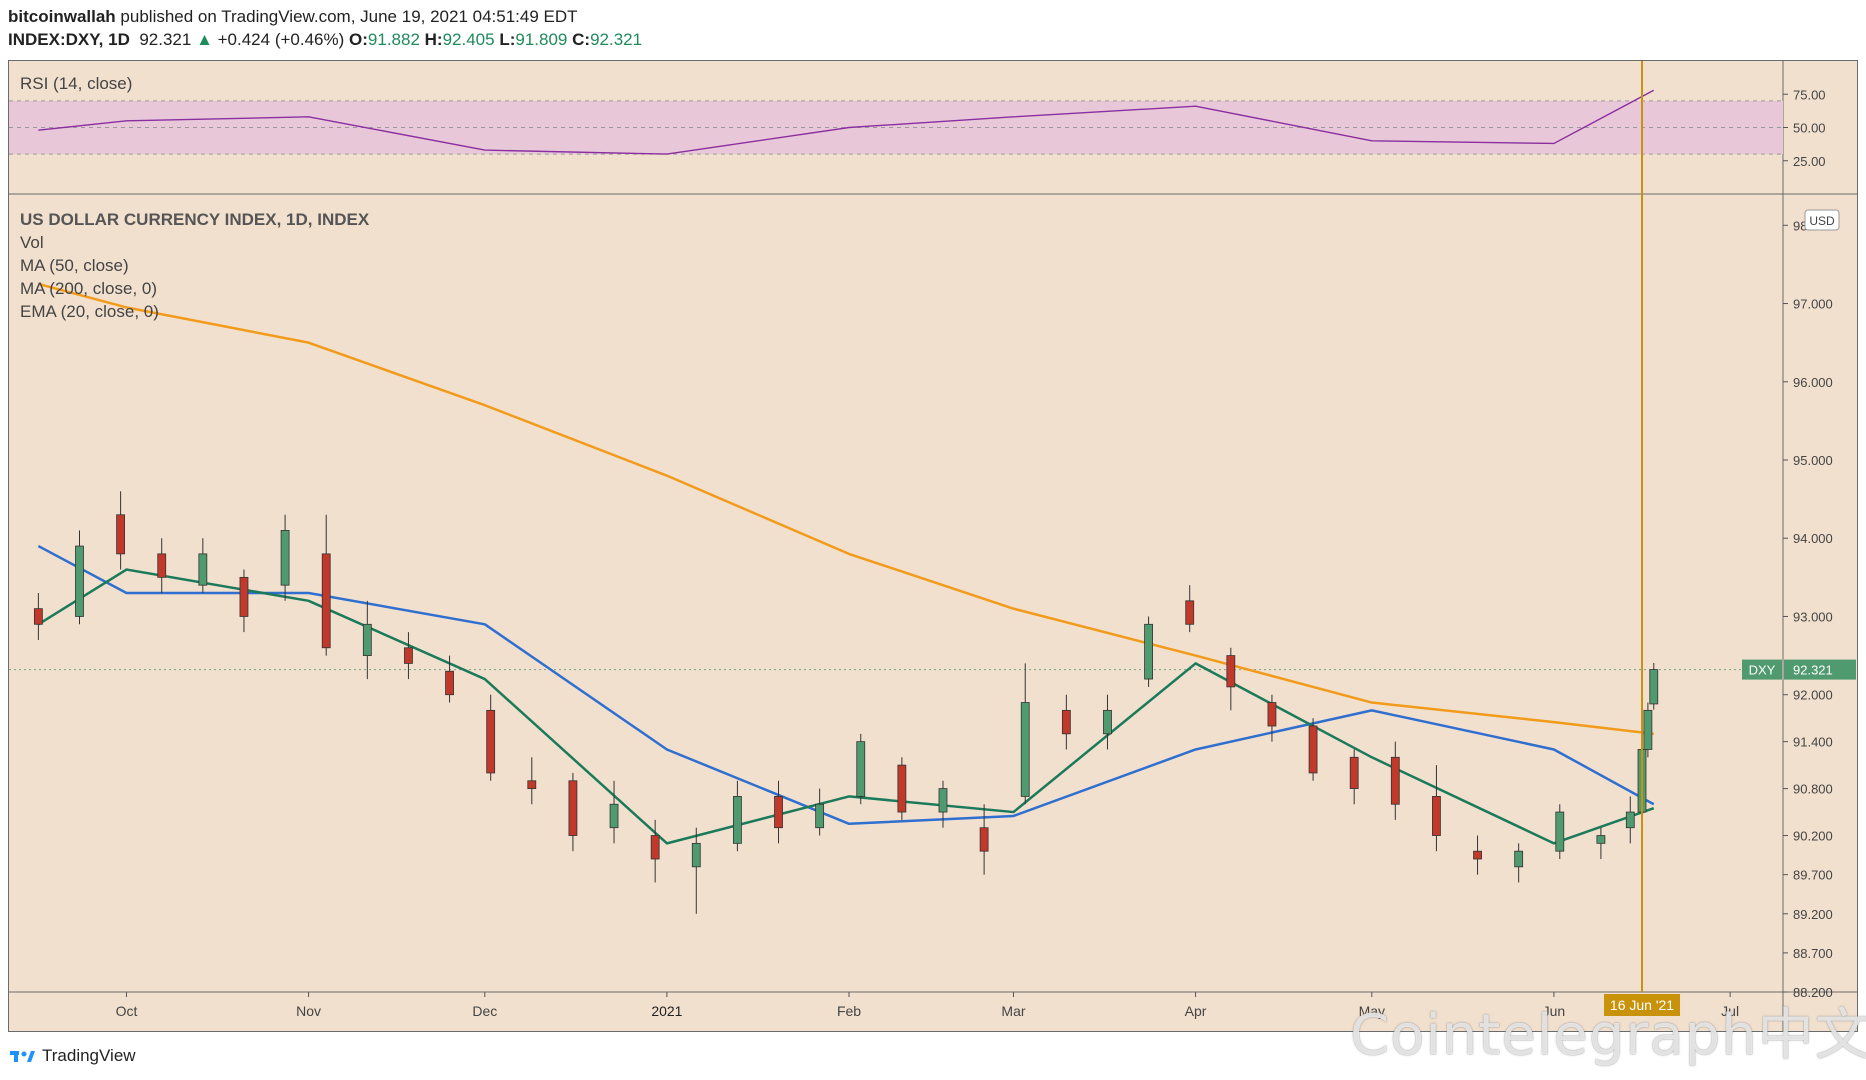 The image size is (1866, 1080). Describe the element at coordinates (204, 39) in the screenshot. I see `change-up-icon: ▲` at that location.